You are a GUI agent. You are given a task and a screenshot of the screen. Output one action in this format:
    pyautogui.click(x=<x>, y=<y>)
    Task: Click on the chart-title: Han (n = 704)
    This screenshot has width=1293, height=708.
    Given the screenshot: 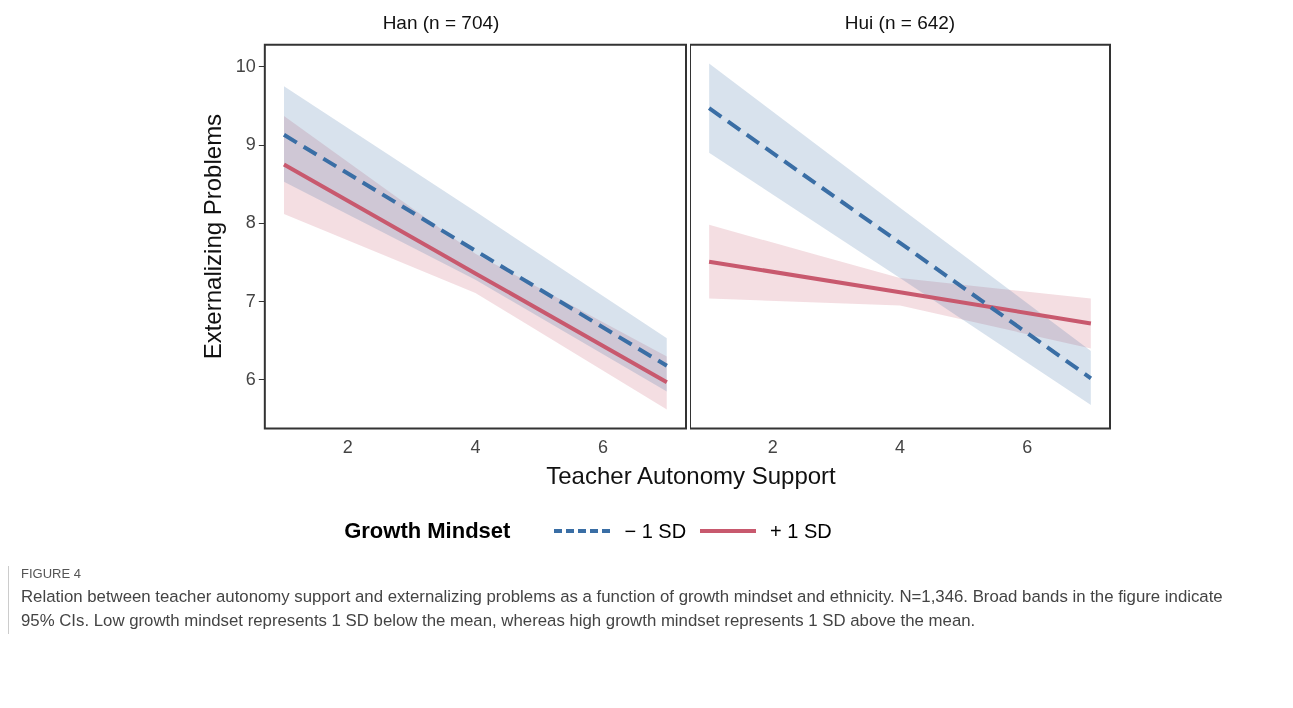 What is the action you would take?
    pyautogui.click(x=441, y=22)
    